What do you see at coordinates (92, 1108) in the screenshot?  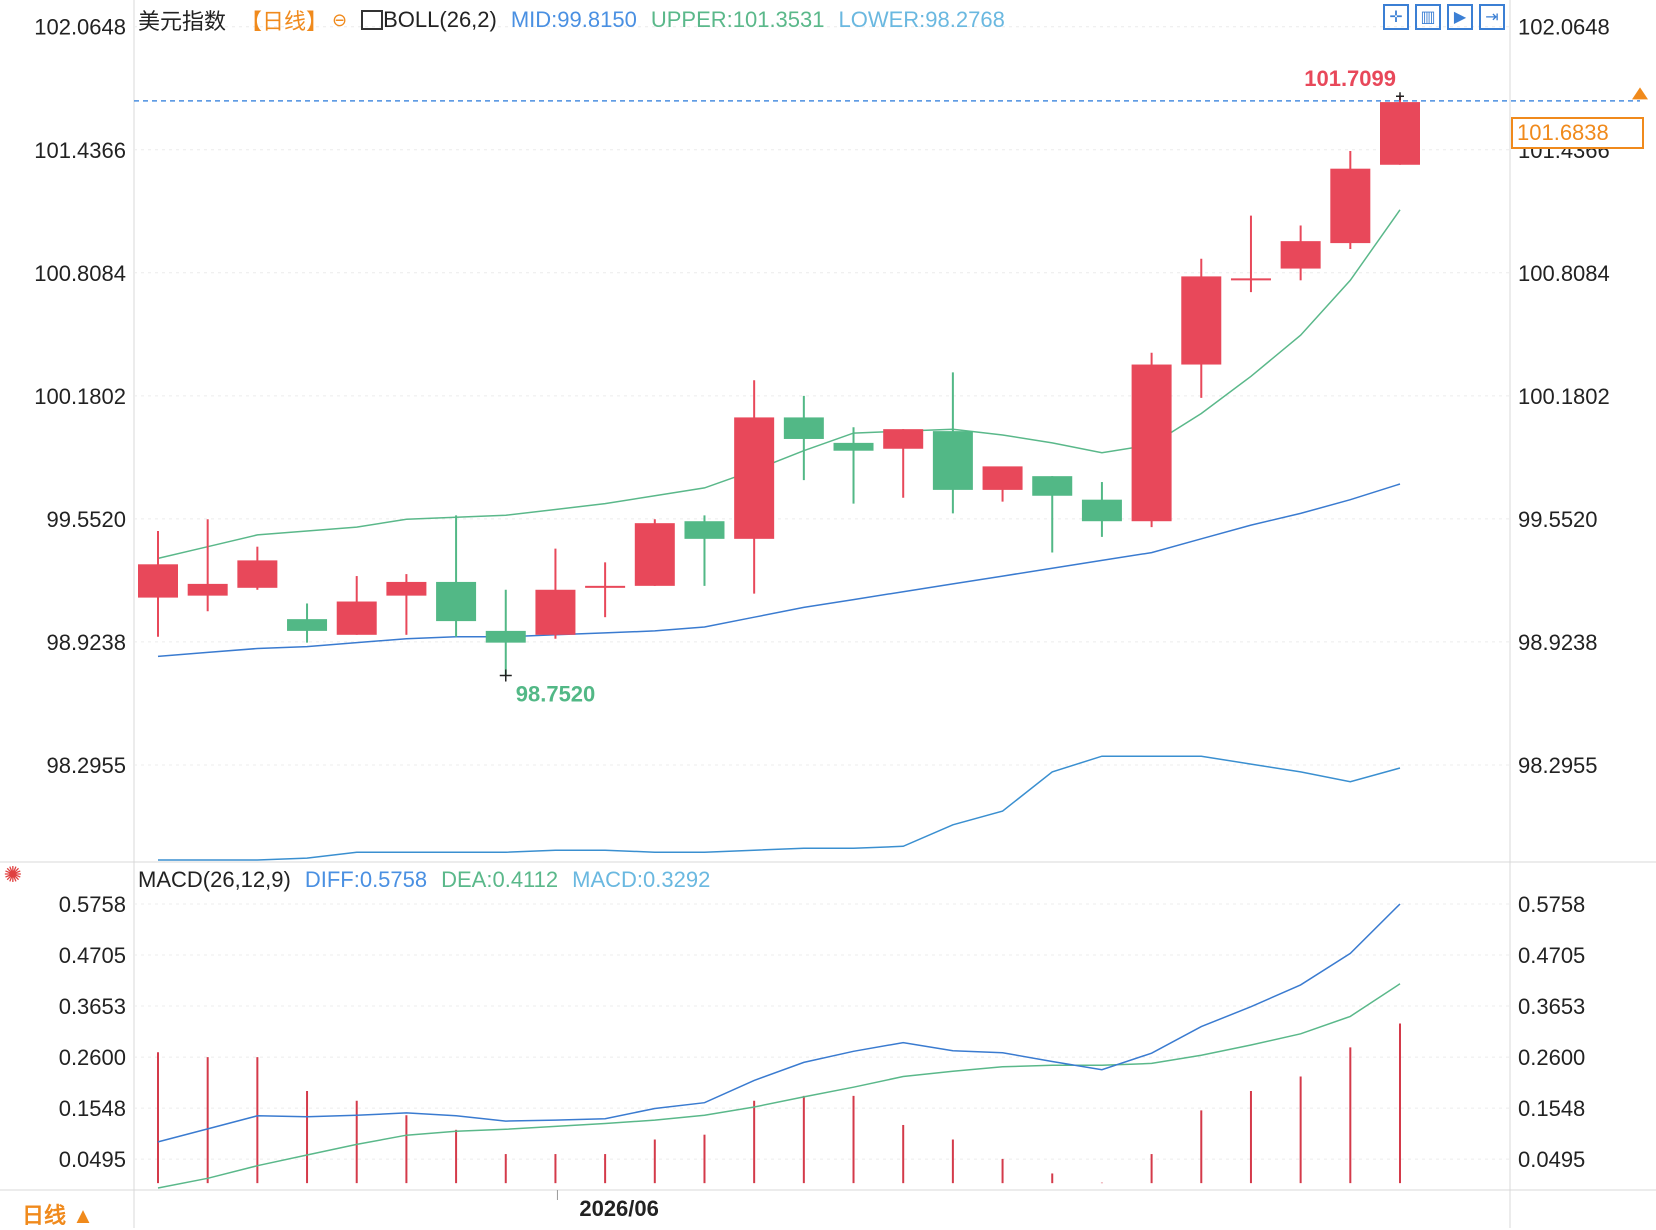 I see `macd-ytick-left: 0.1548` at bounding box center [92, 1108].